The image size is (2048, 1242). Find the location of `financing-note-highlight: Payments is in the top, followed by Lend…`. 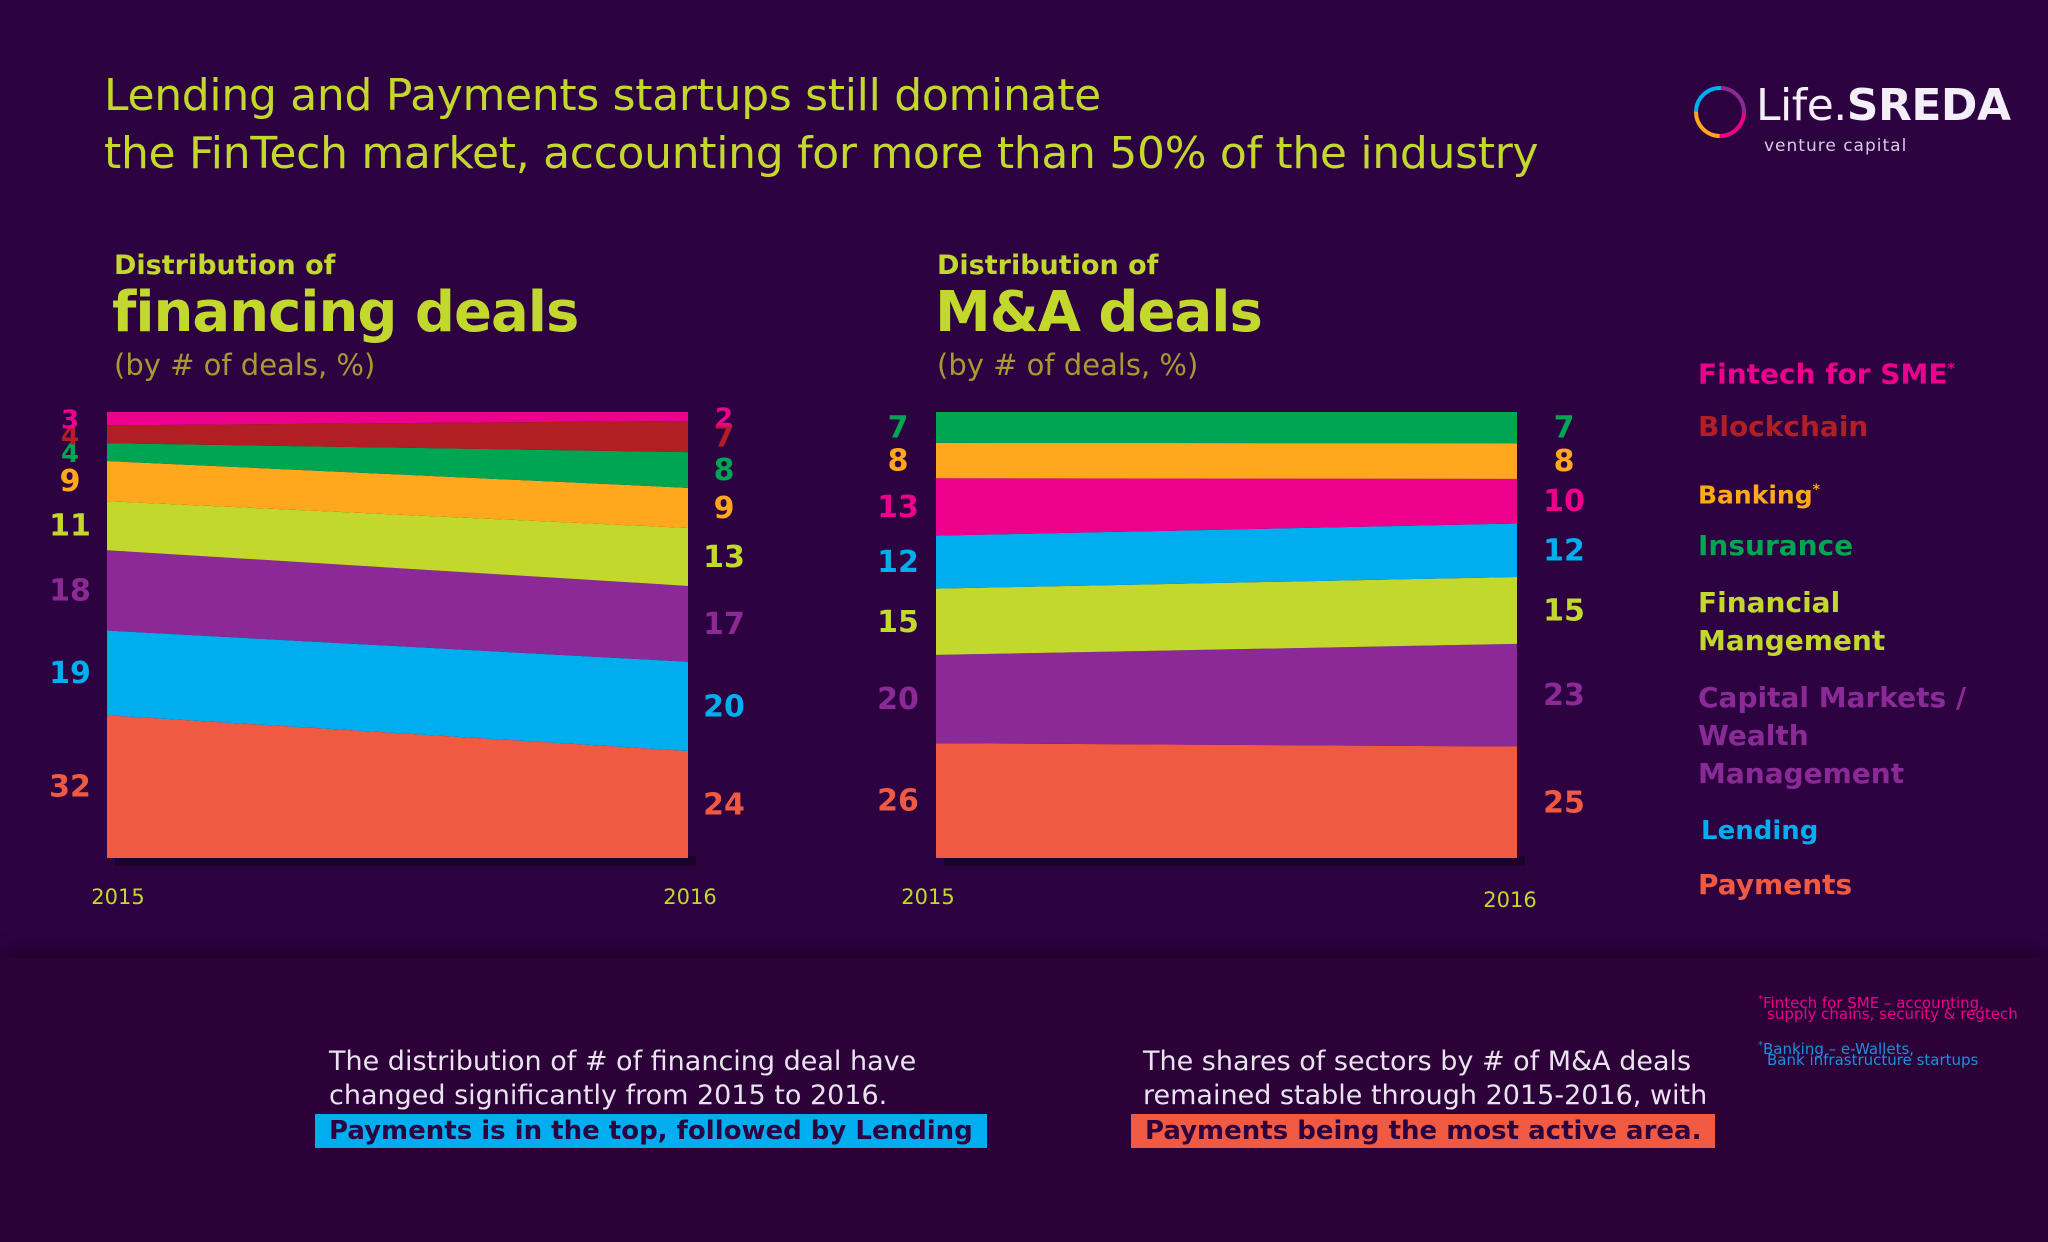

financing-note-highlight: Payments is in the top, followed by Lend… is located at coordinates (651, 1131).